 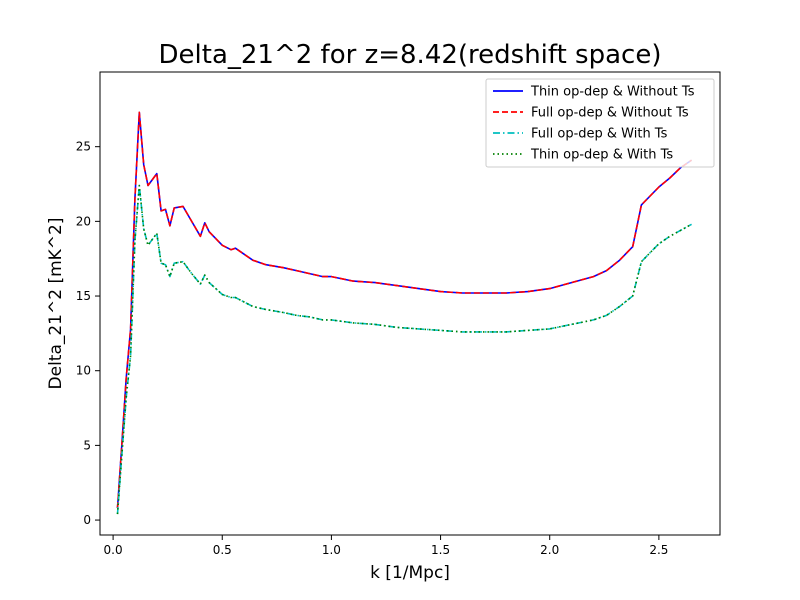 What do you see at coordinates (601, 155) in the screenshot?
I see `legend-label-4: Thin op-dep & With Ts` at bounding box center [601, 155].